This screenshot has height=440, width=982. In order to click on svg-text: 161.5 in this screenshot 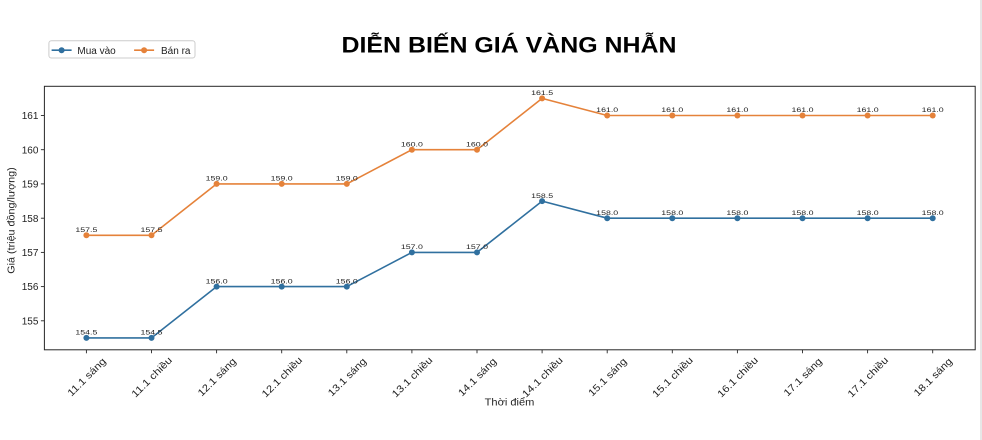, I will do `click(542, 93)`.